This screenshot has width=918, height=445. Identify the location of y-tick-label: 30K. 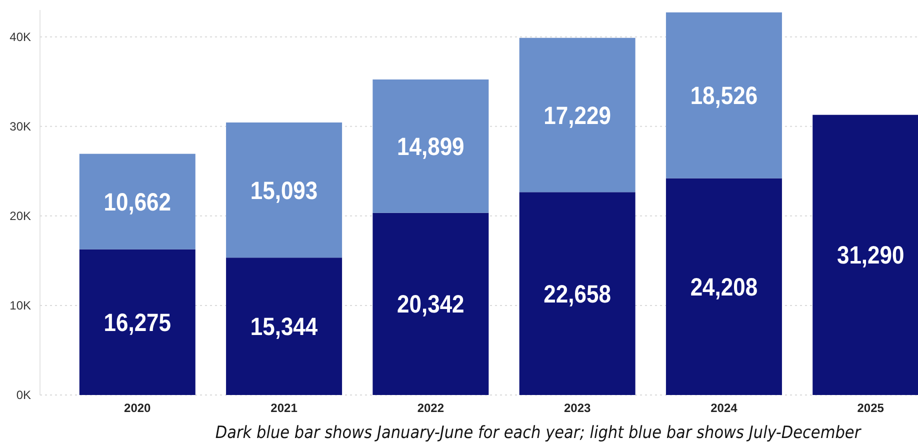
(20, 127).